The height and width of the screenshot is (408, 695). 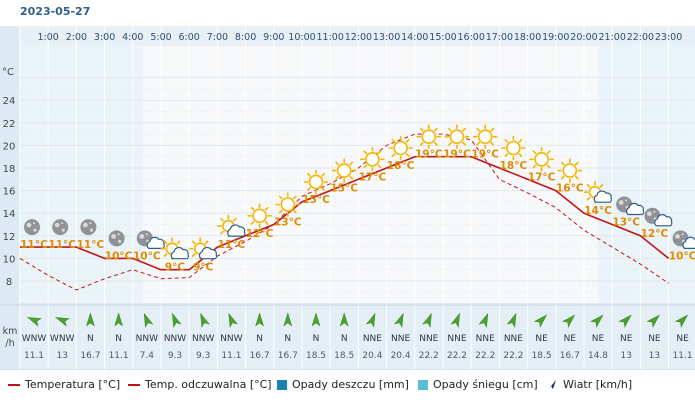 What do you see at coordinates (9, 169) in the screenshot?
I see `y-tick-label: 18` at bounding box center [9, 169].